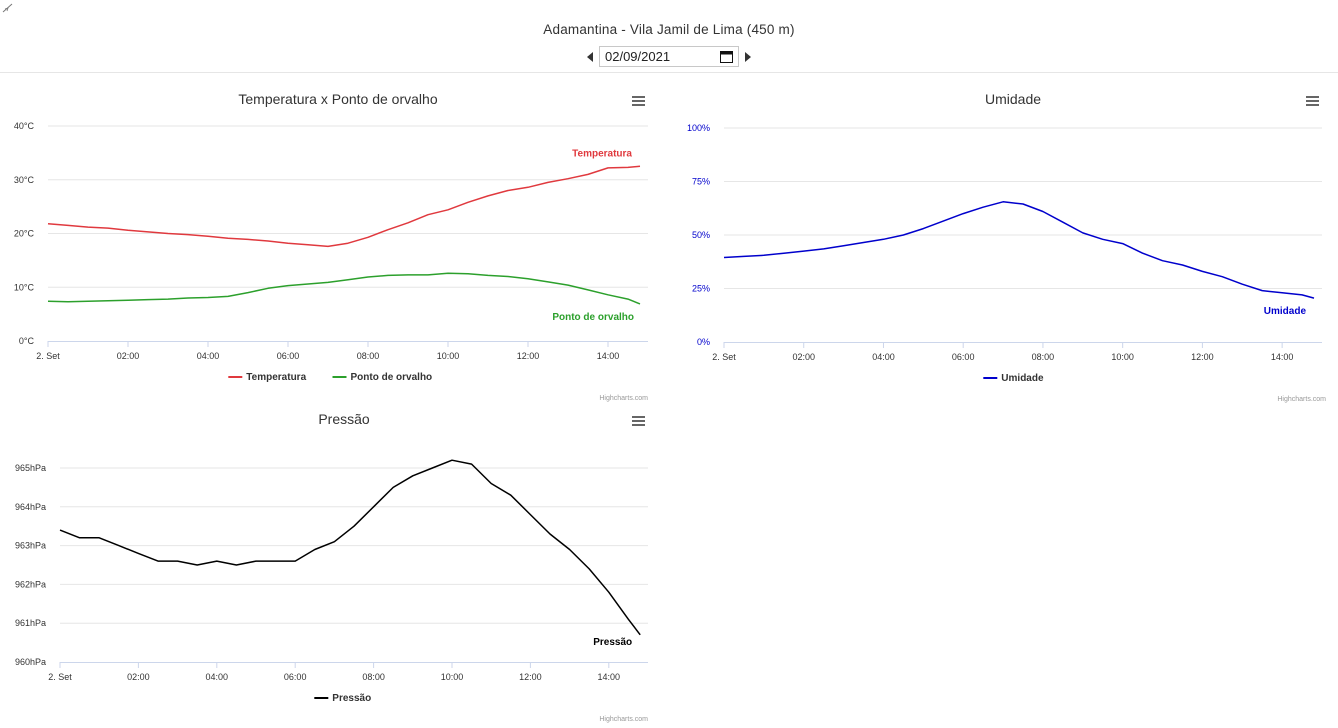  What do you see at coordinates (669, 72) in the screenshot?
I see `header-divider` at bounding box center [669, 72].